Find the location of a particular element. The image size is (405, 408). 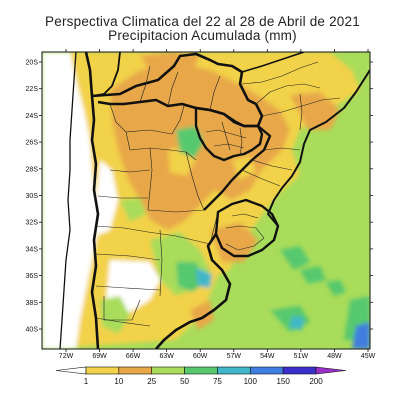

lat-tick-label: 32S is located at coordinates (32, 223).